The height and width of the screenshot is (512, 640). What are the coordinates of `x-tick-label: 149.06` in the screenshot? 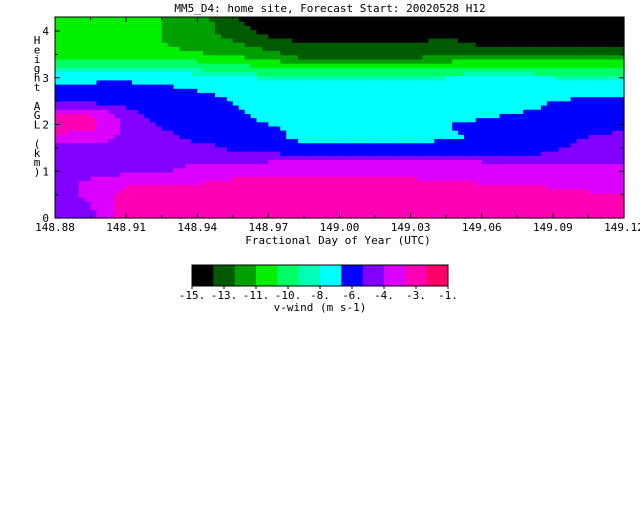 It's located at (482, 227).